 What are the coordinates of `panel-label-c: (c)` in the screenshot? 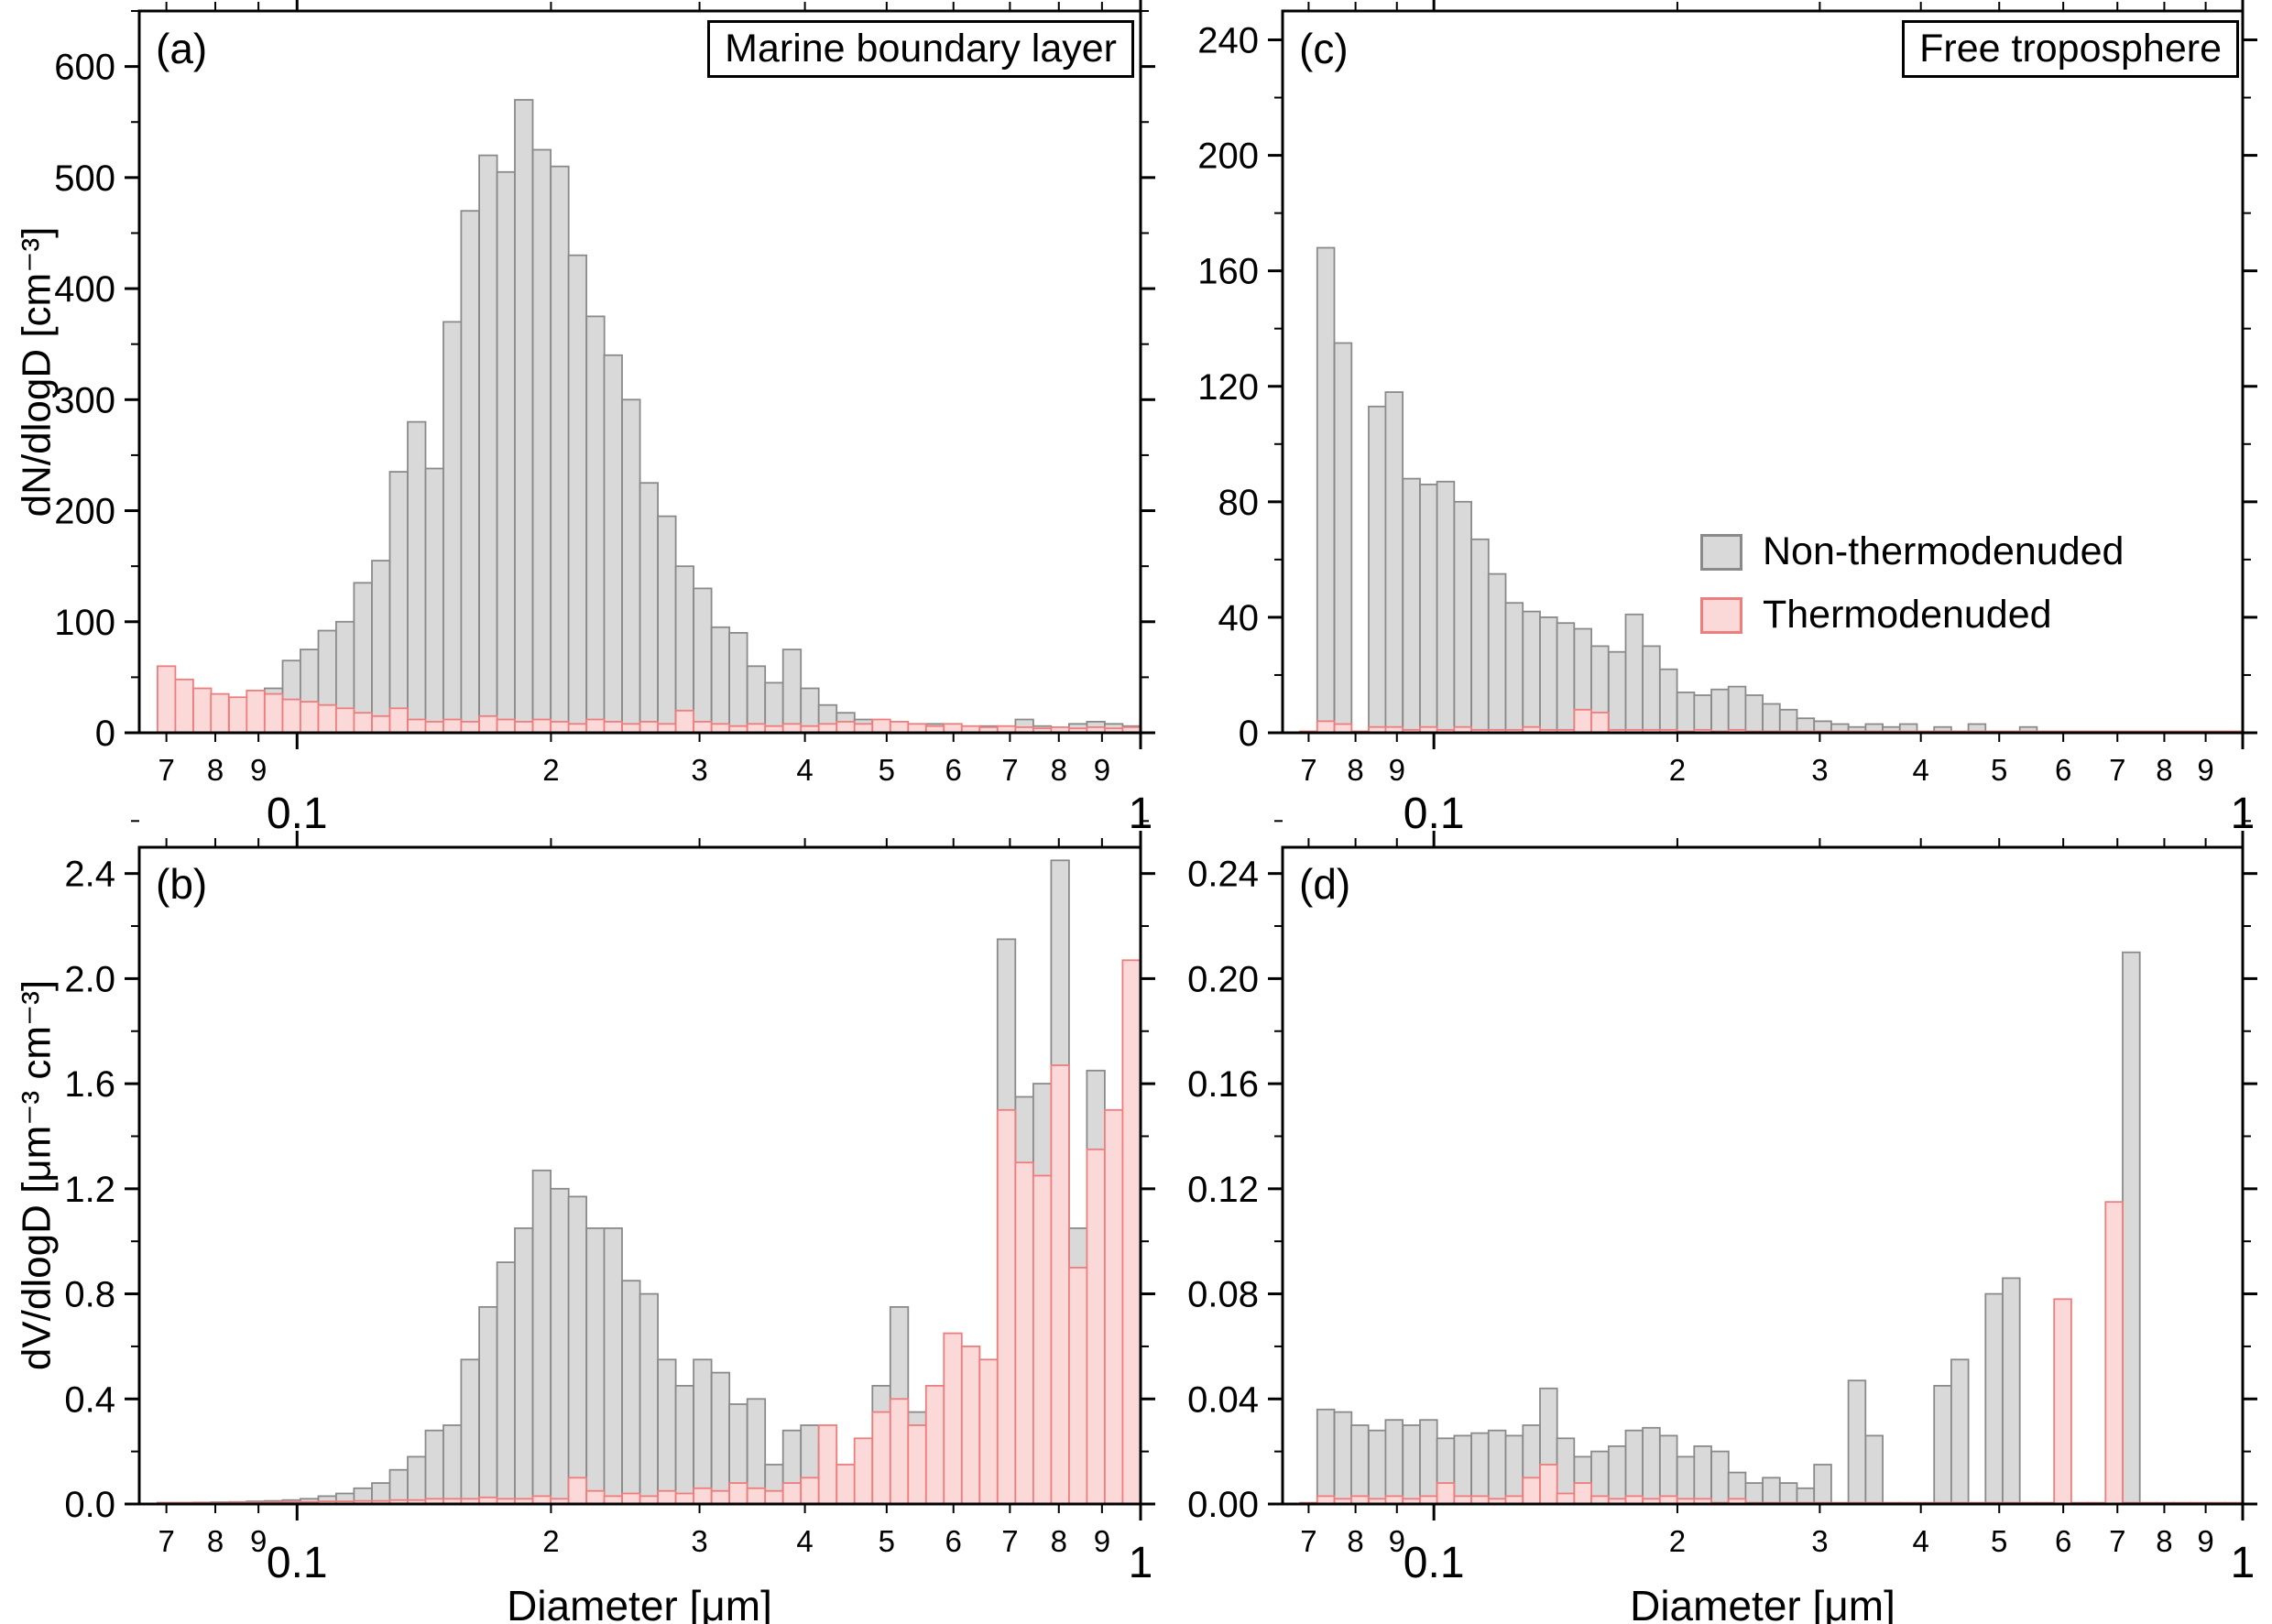 It's located at (1324, 48).